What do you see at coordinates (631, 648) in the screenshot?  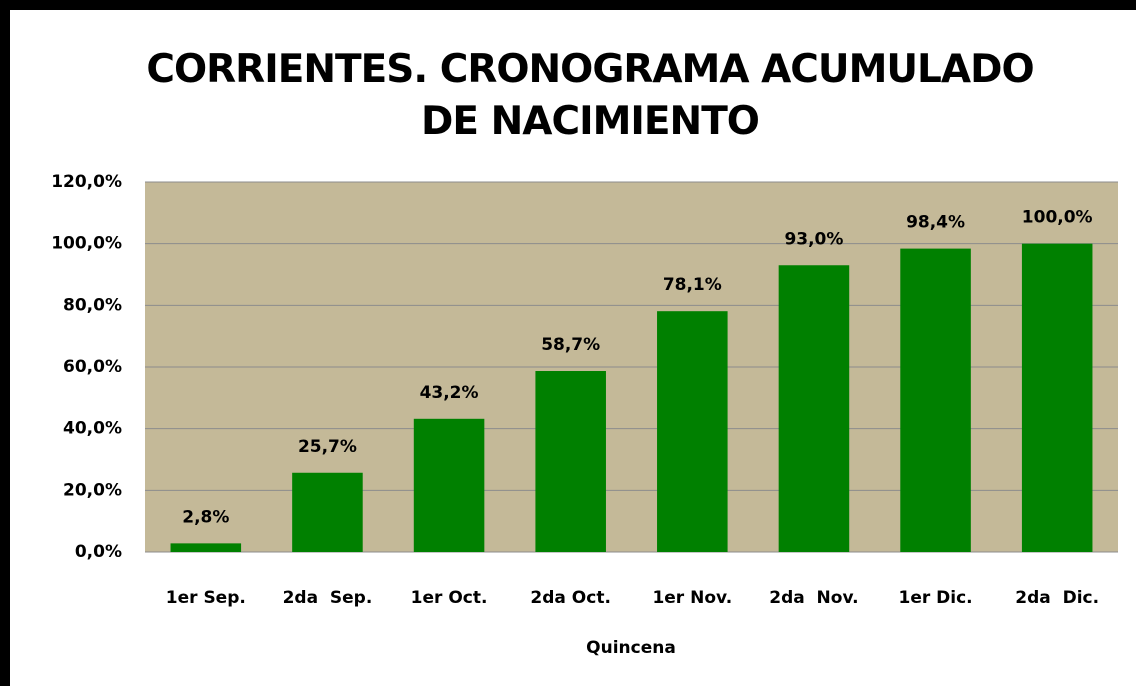 I see `x-axis-title: Quincena` at bounding box center [631, 648].